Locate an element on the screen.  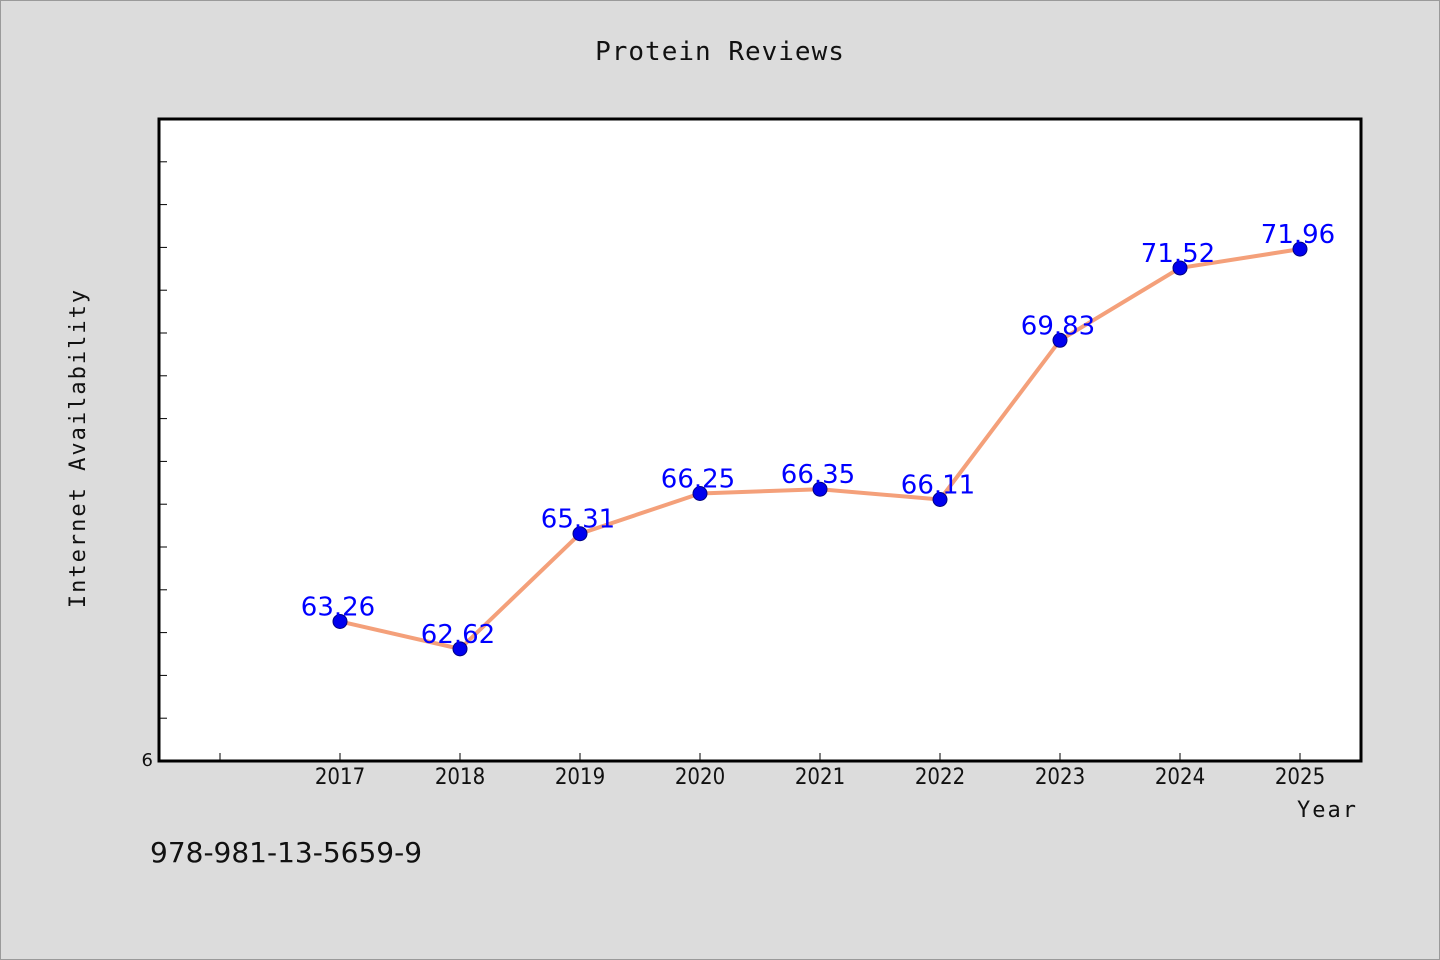
x-axis-ticks is located at coordinates (760, 757).